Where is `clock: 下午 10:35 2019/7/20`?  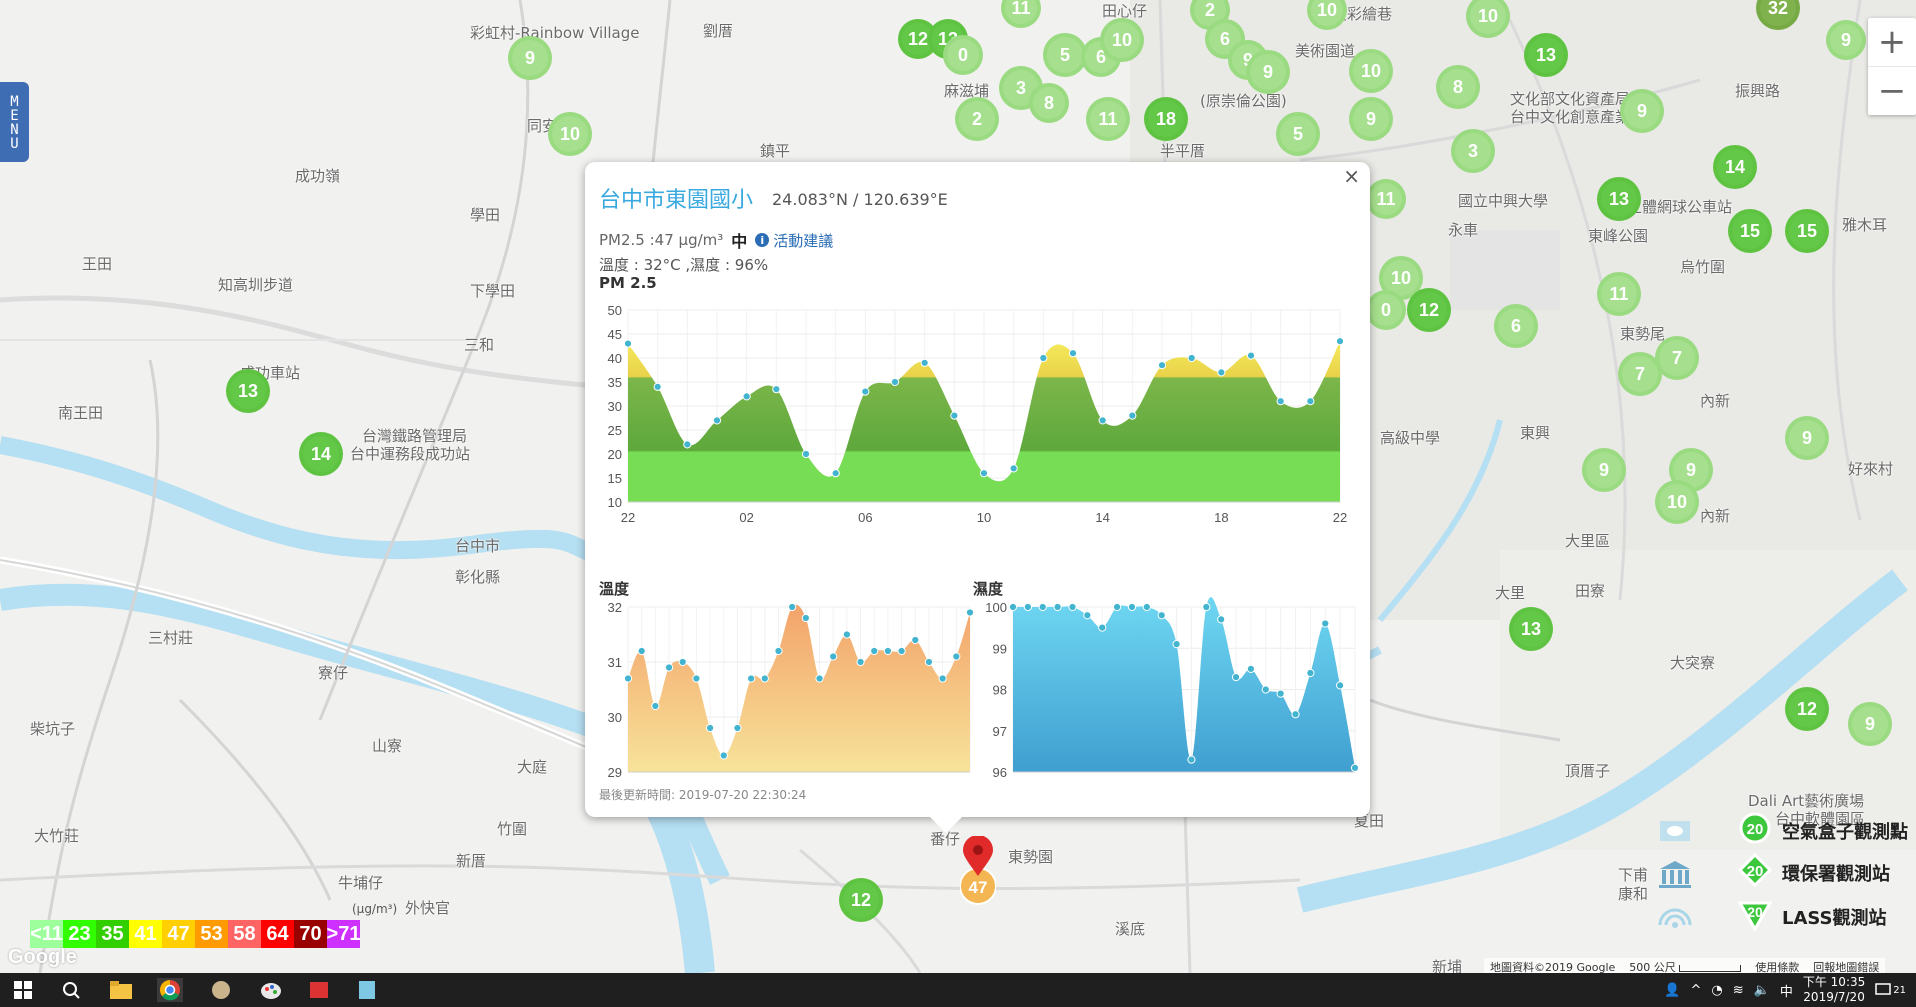
clock: 下午 10:35 2019/7/20 is located at coordinates (1834, 990).